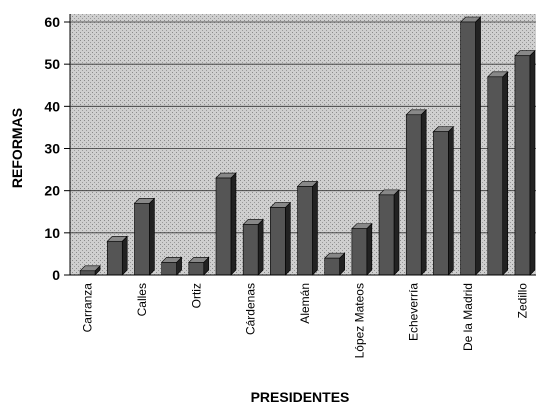 The height and width of the screenshot is (407, 541). I want to click on x-axis-title: PRESIDENTES, so click(300, 397).